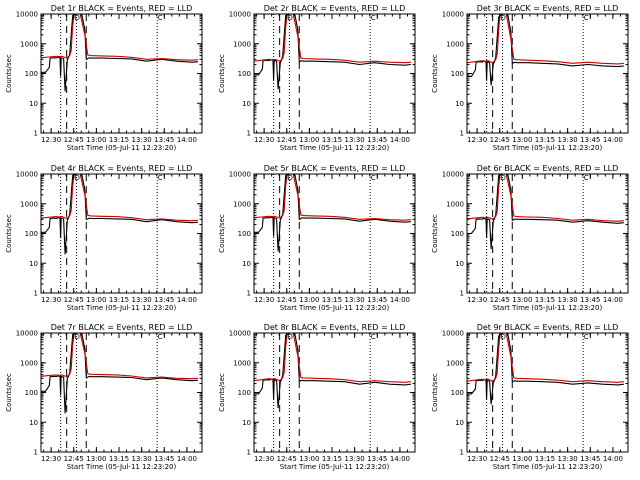  What do you see at coordinates (335, 8) in the screenshot?
I see `panel-title: Det 2r BLACK = Events, RED = LLD` at bounding box center [335, 8].